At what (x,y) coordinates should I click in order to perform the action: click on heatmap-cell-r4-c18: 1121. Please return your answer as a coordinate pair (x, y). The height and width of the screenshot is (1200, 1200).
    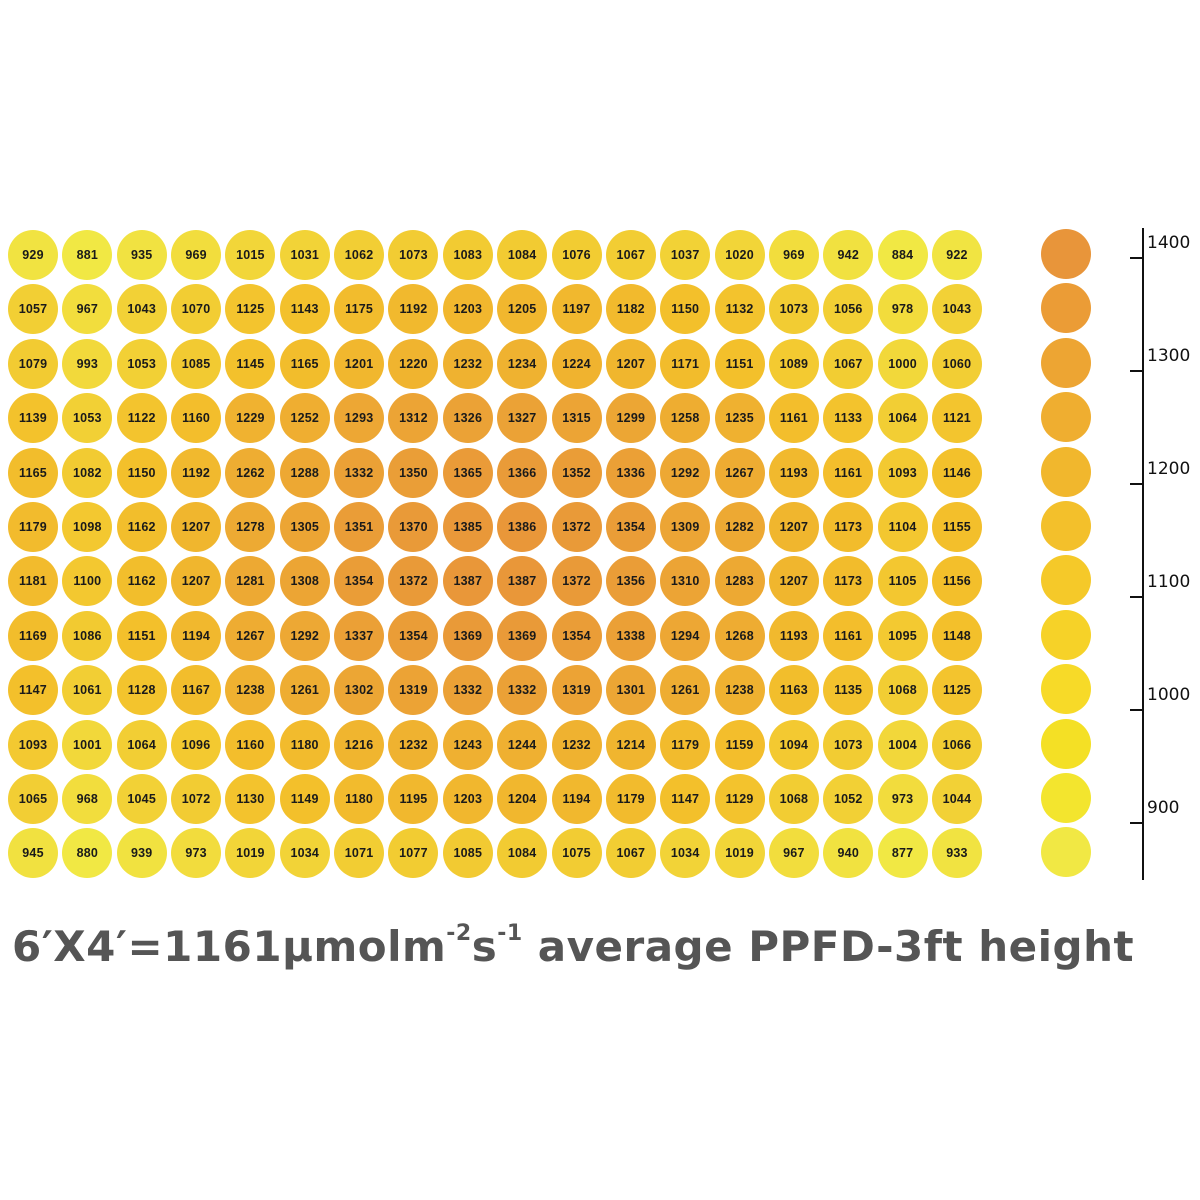
    Looking at the image, I should click on (956, 418).